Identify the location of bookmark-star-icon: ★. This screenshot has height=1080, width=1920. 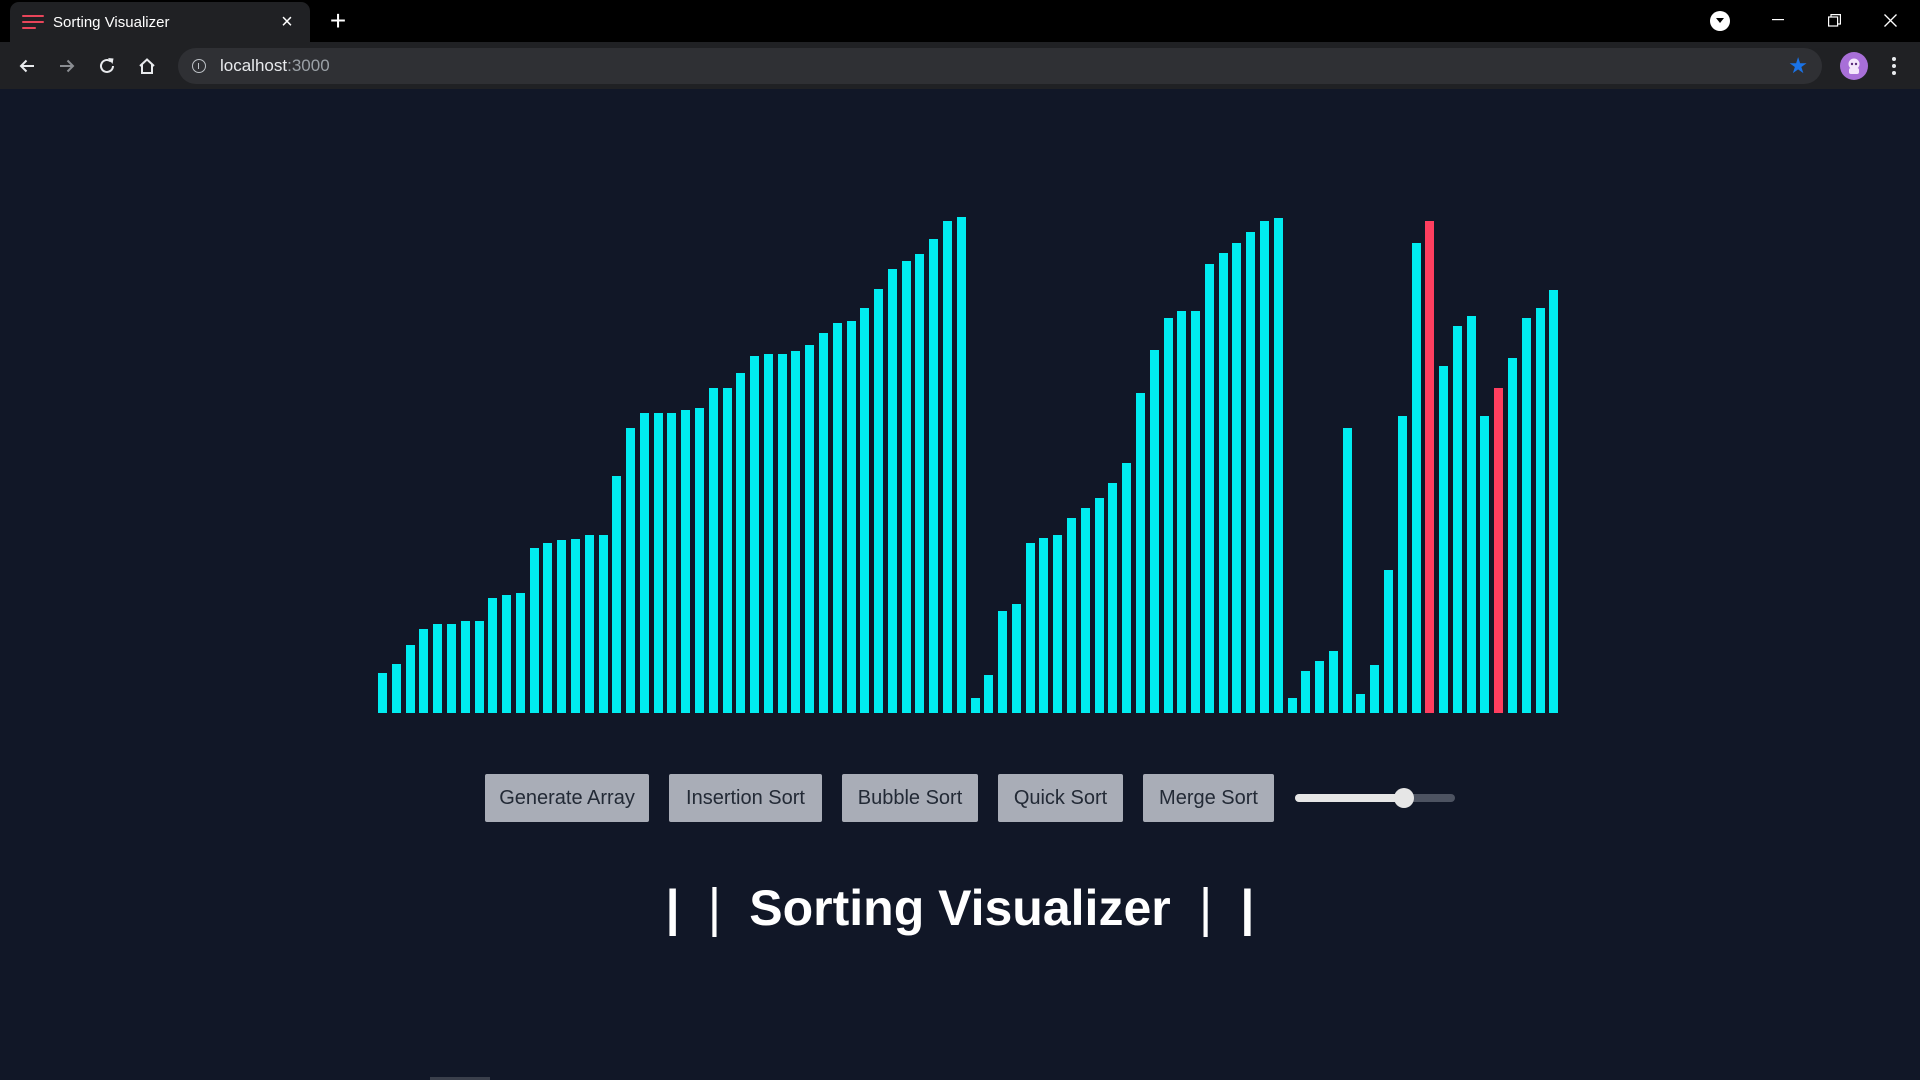
(1798, 65).